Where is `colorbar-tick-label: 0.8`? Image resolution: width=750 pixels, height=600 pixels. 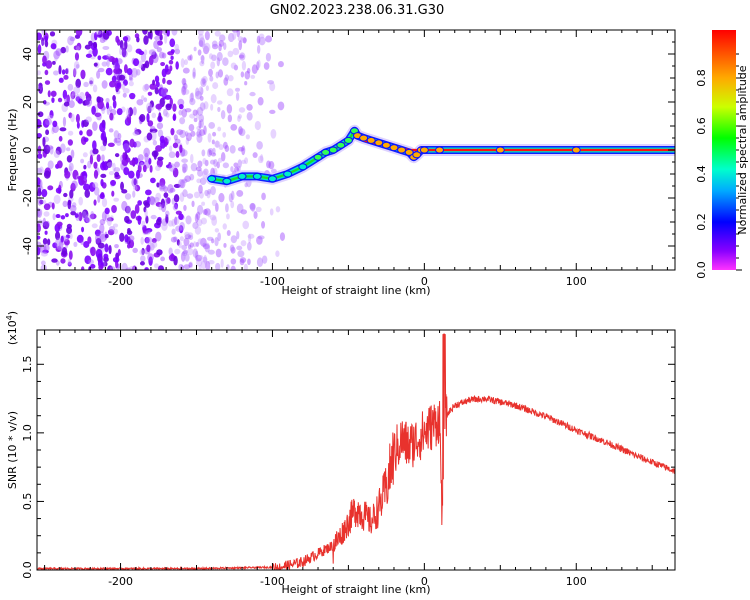 colorbar-tick-label: 0.8 is located at coordinates (701, 78).